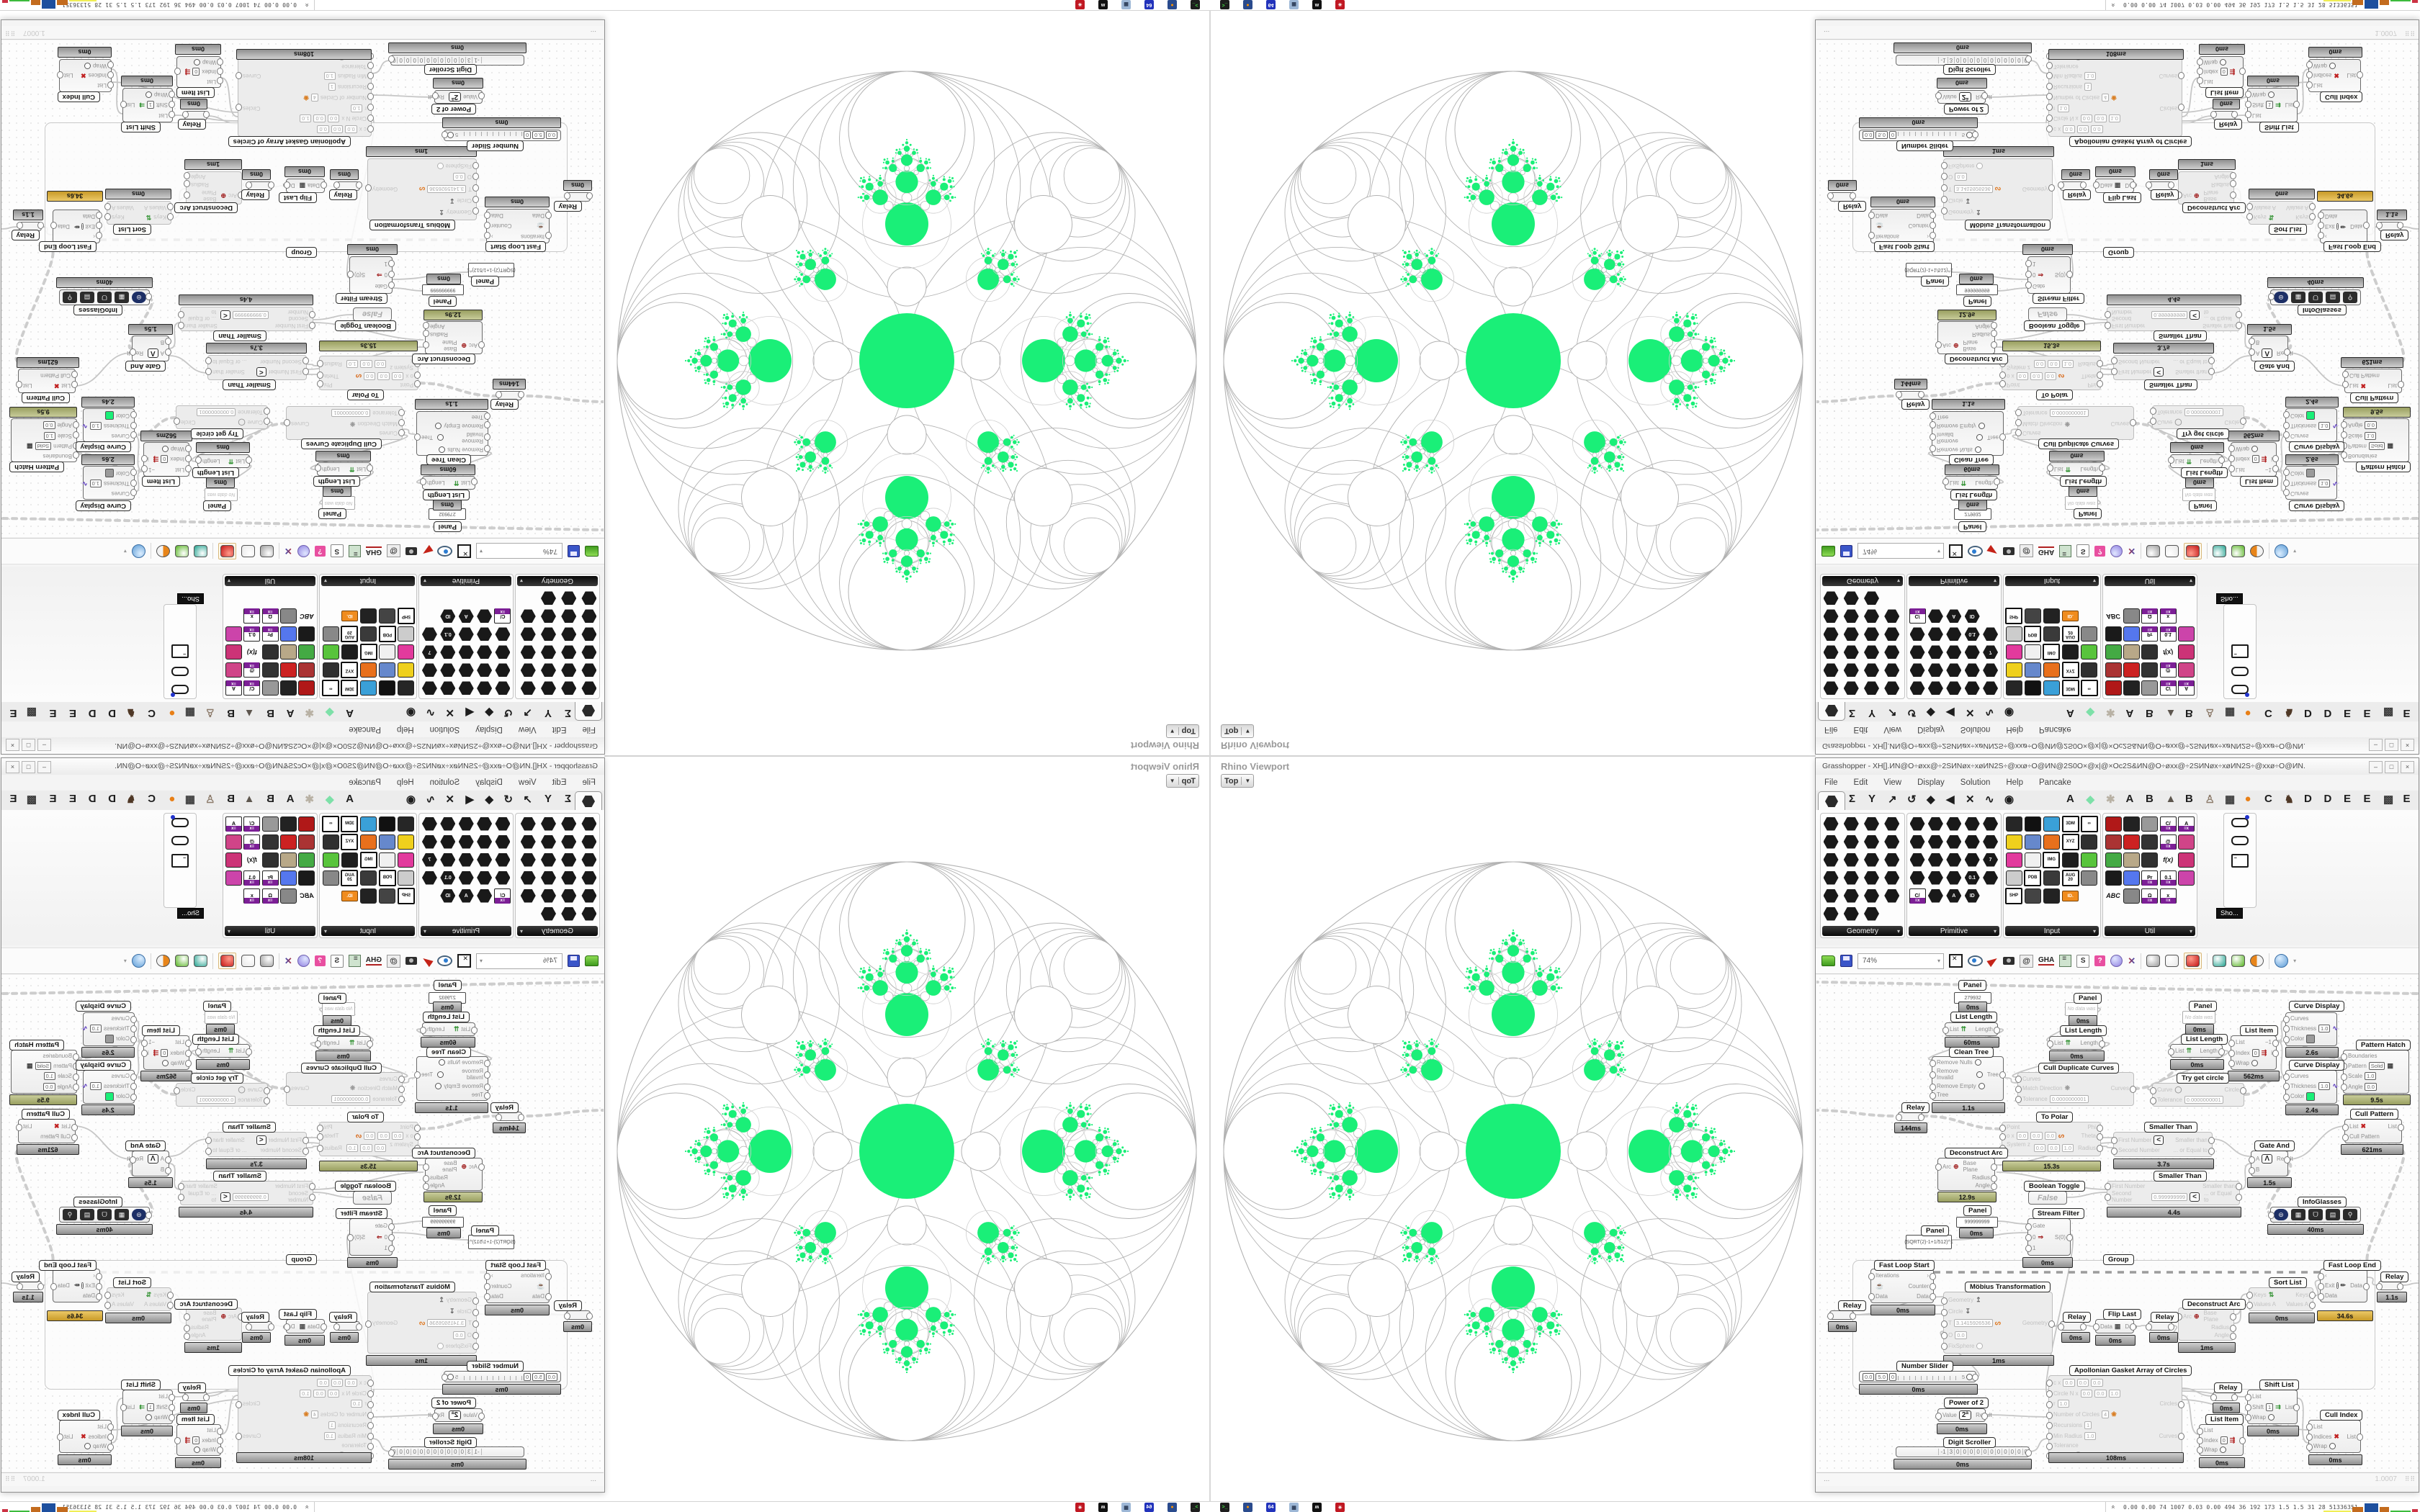 The width and height of the screenshot is (2420, 1512). What do you see at coordinates (1904, 246) in the screenshot?
I see `node-fast-loop-start-tag: Fast Loop Start` at bounding box center [1904, 246].